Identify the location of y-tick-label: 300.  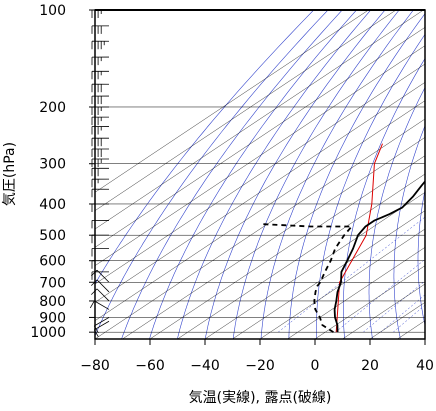
(52, 165).